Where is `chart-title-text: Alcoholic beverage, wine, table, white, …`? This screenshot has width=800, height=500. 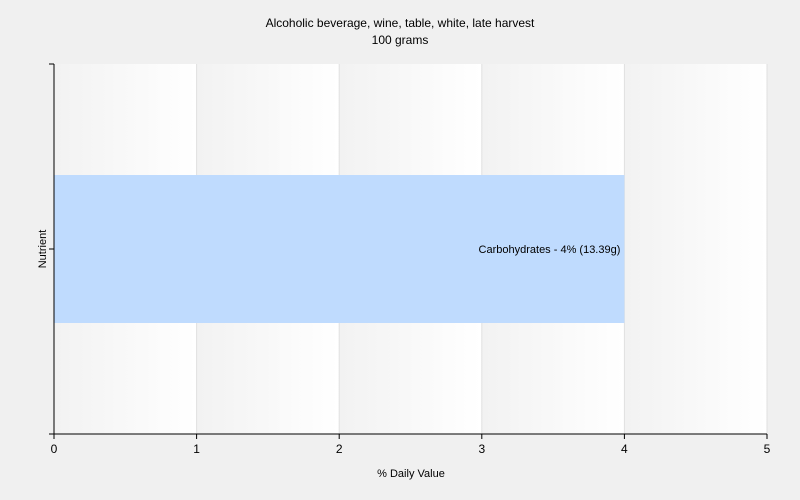 chart-title-text: Alcoholic beverage, wine, table, white, … is located at coordinates (400, 23).